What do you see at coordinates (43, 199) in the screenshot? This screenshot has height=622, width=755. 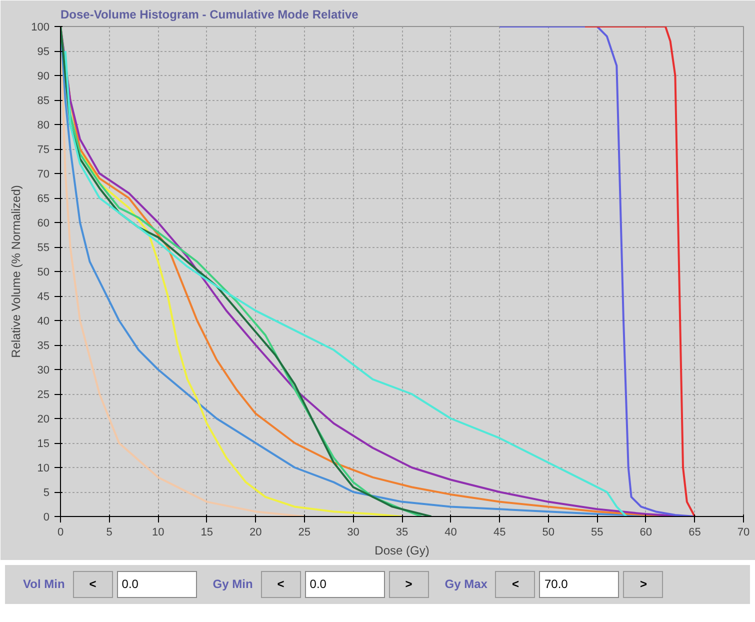 I see `y-tick-label: 65` at bounding box center [43, 199].